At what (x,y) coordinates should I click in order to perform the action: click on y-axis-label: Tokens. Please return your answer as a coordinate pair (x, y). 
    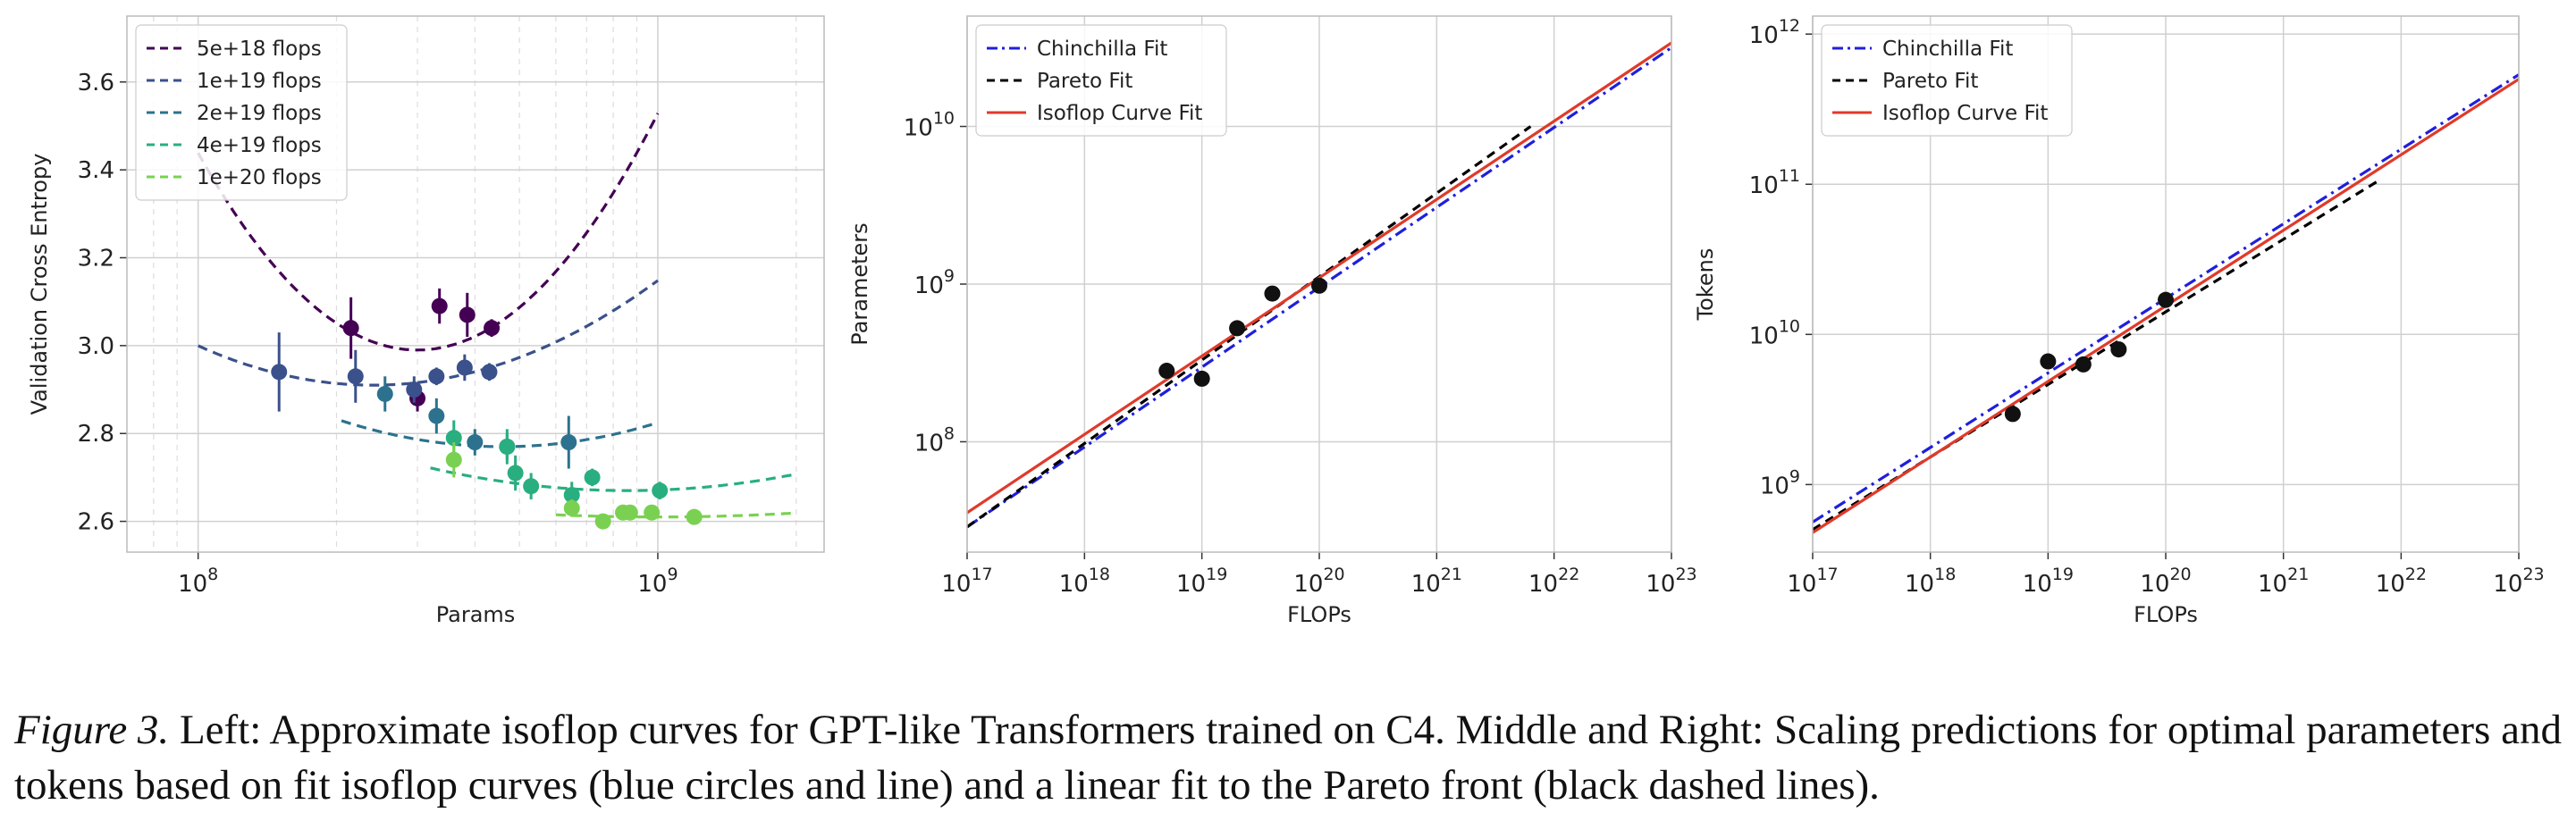
    Looking at the image, I should click on (1706, 285).